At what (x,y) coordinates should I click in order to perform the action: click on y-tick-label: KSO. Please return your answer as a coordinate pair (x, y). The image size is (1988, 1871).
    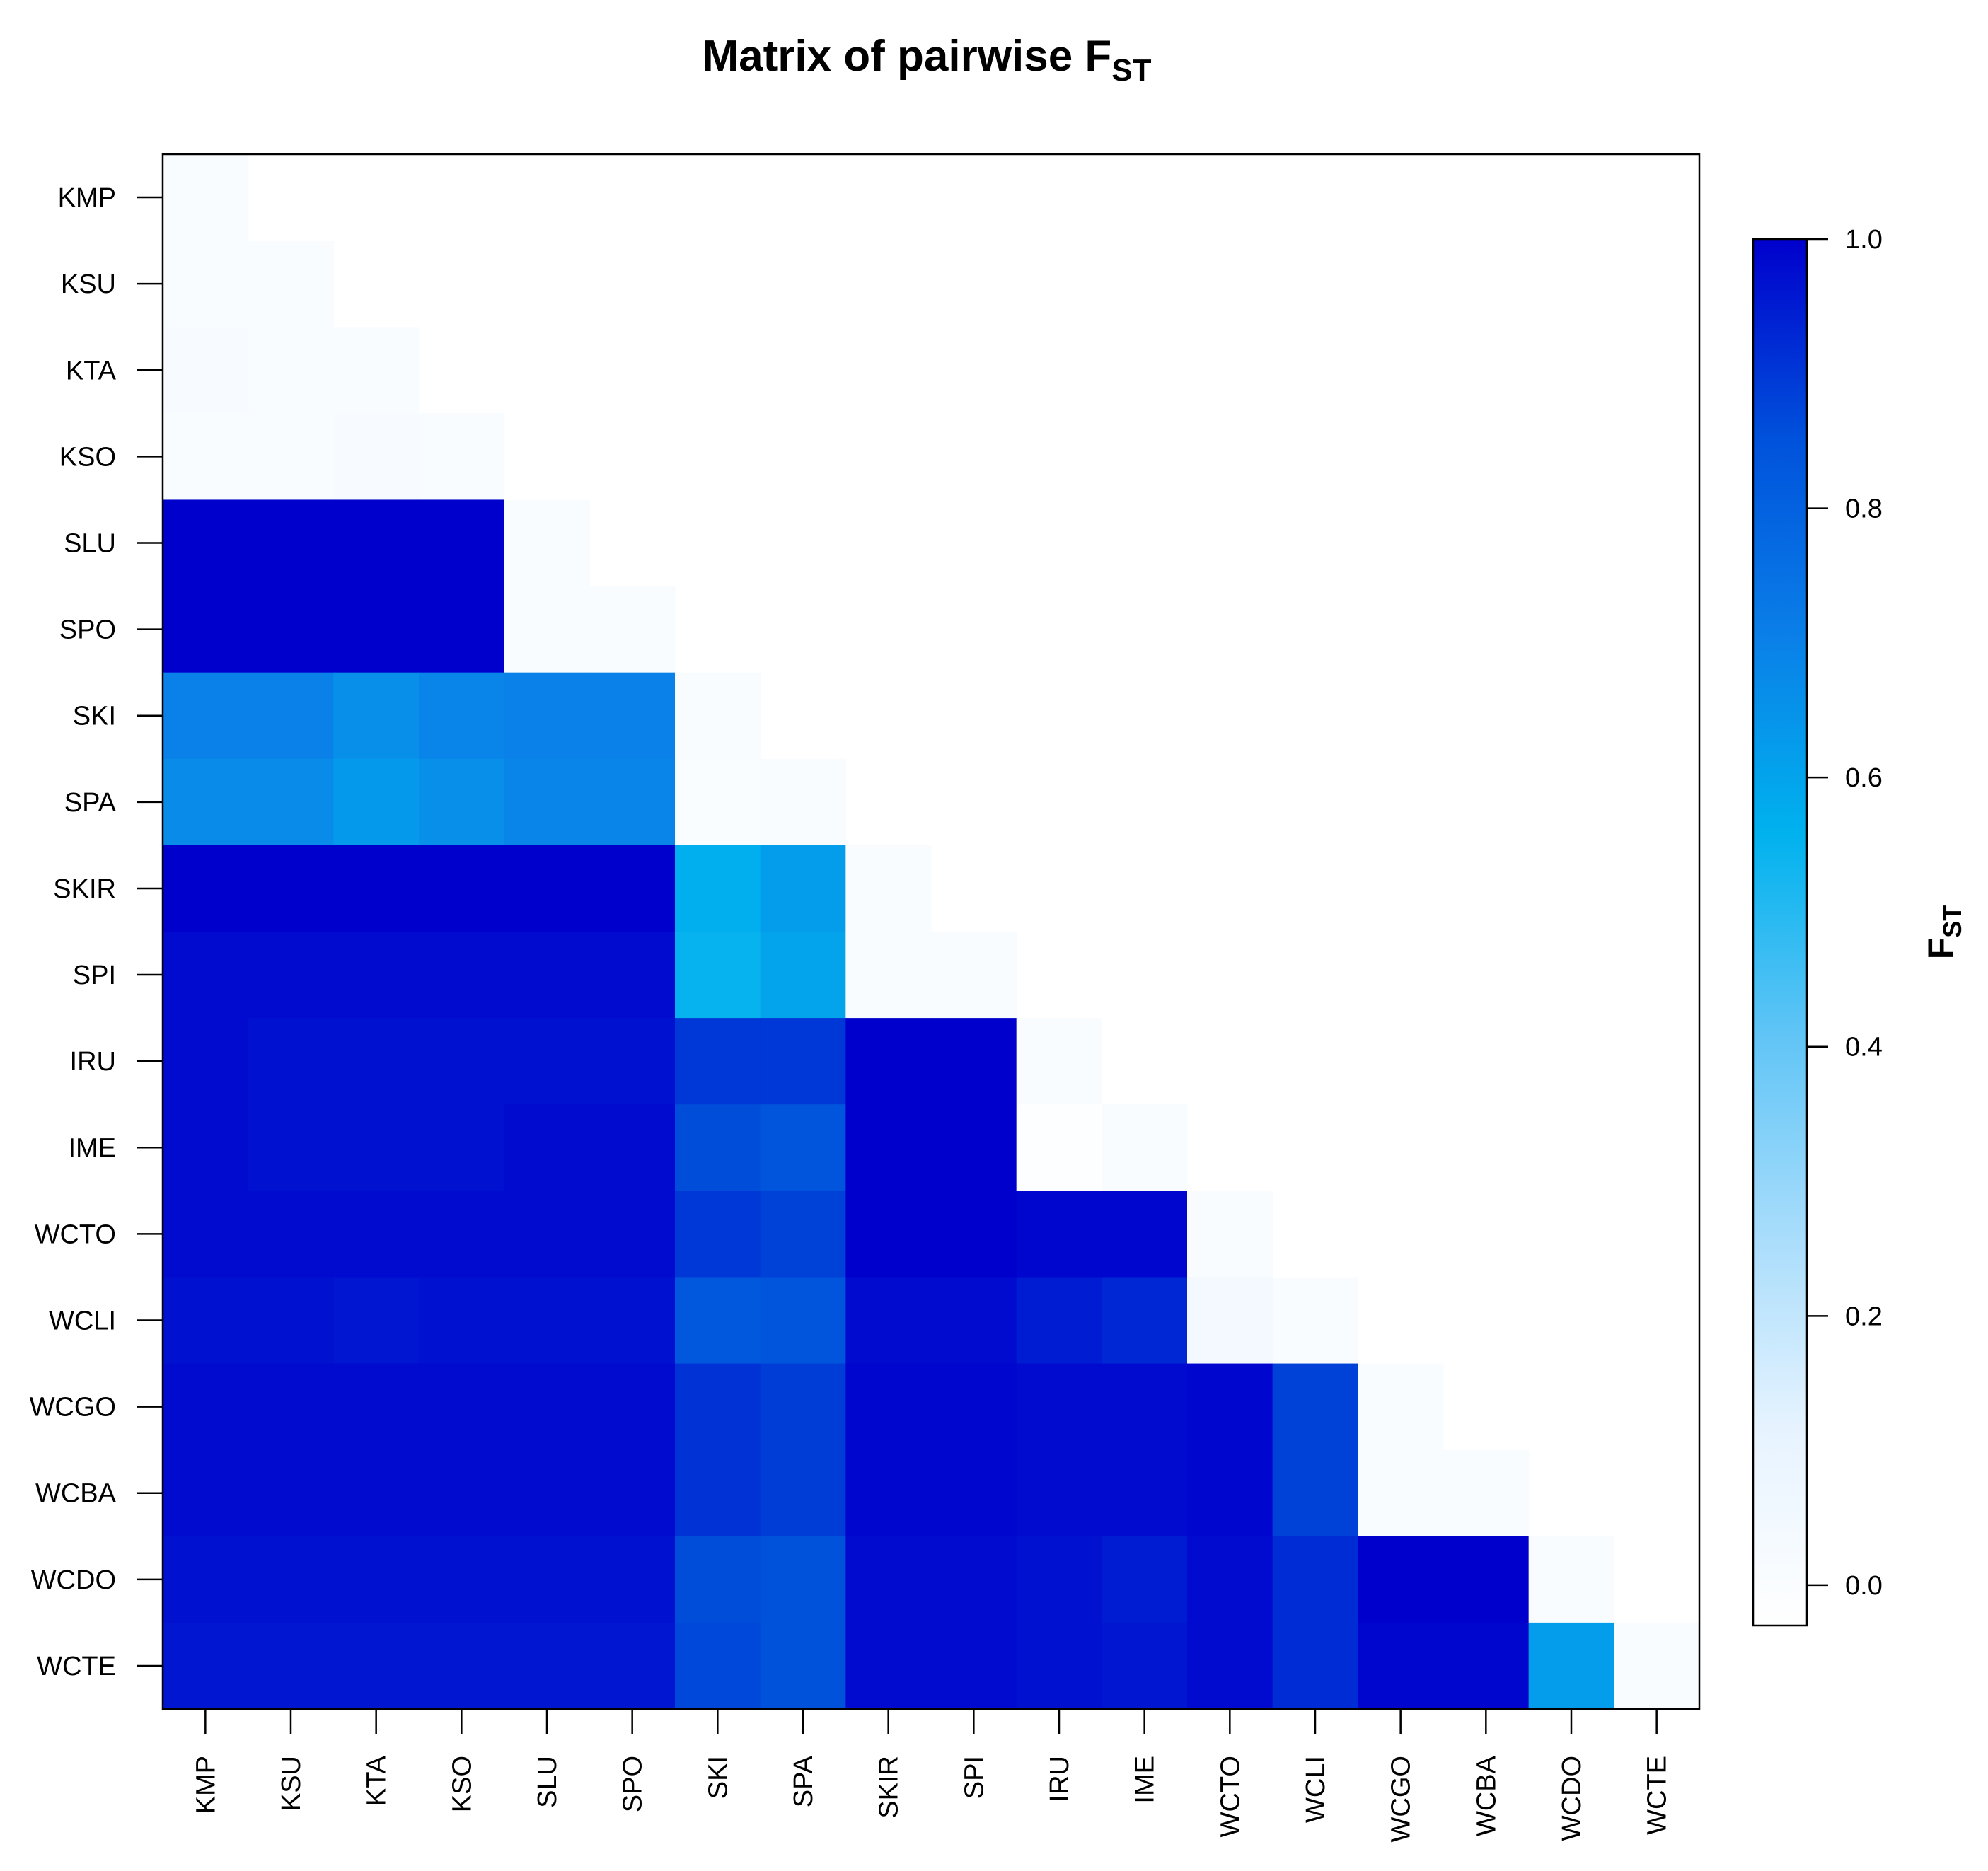
    Looking at the image, I should click on (87, 457).